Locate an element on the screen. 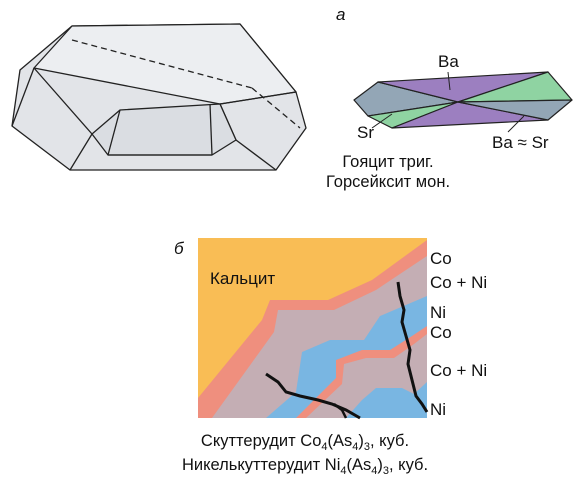 This screenshot has width=575, height=481. formula: Co4(As4)3, куб. is located at coordinates (355, 442).